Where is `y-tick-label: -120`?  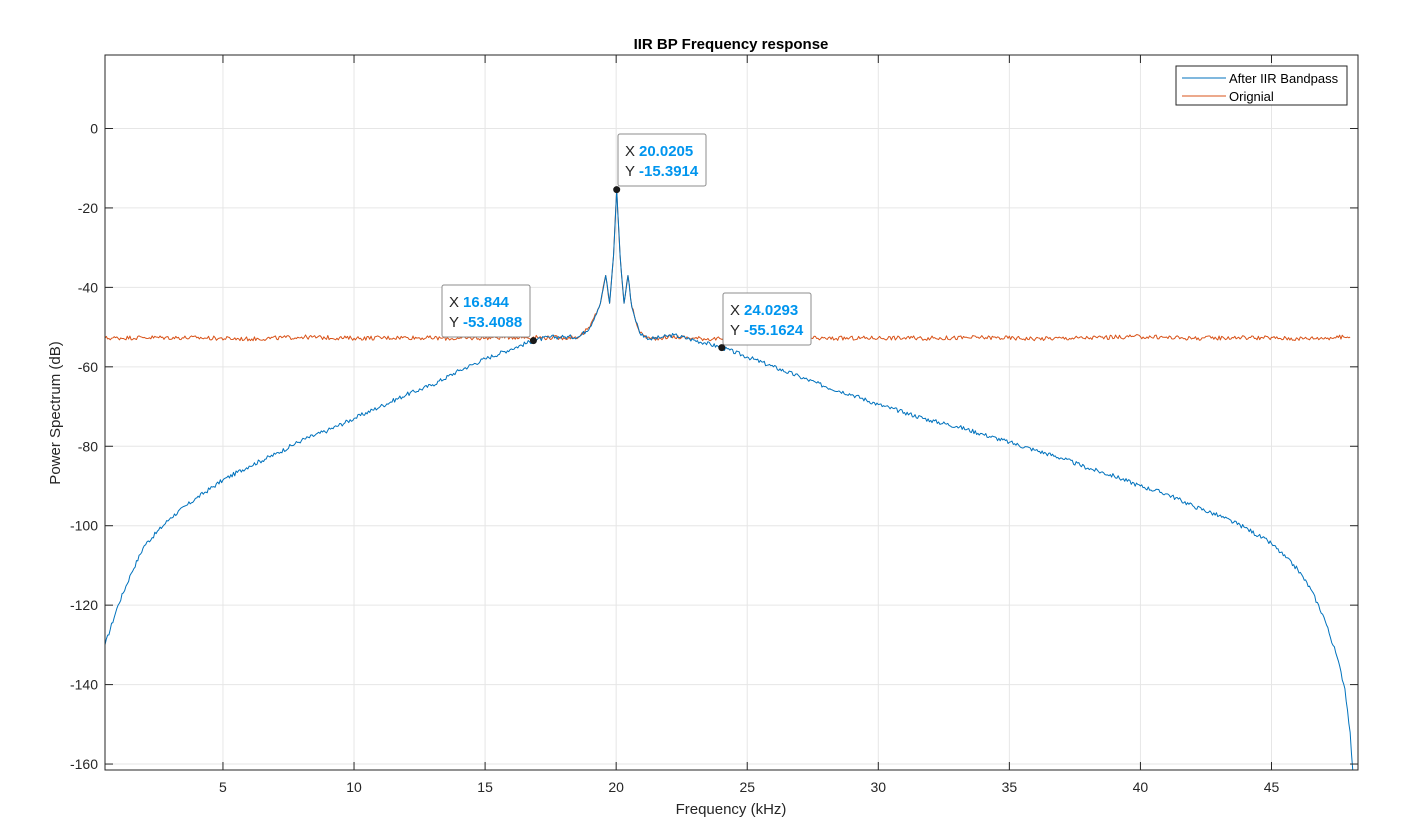 y-tick-label: -120 is located at coordinates (84, 605).